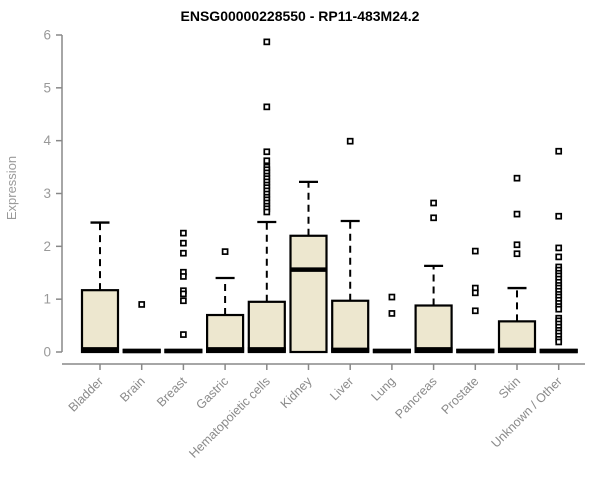 This screenshot has width=600, height=500. What do you see at coordinates (47, 193) in the screenshot?
I see `y-tick-label: 3` at bounding box center [47, 193].